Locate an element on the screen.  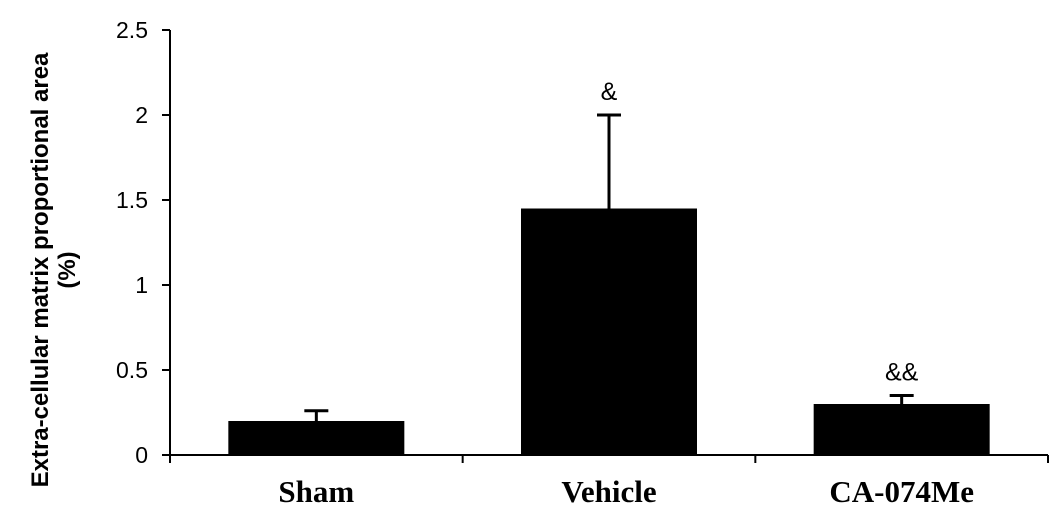
y-tick-label: 1 is located at coordinates (141, 285).